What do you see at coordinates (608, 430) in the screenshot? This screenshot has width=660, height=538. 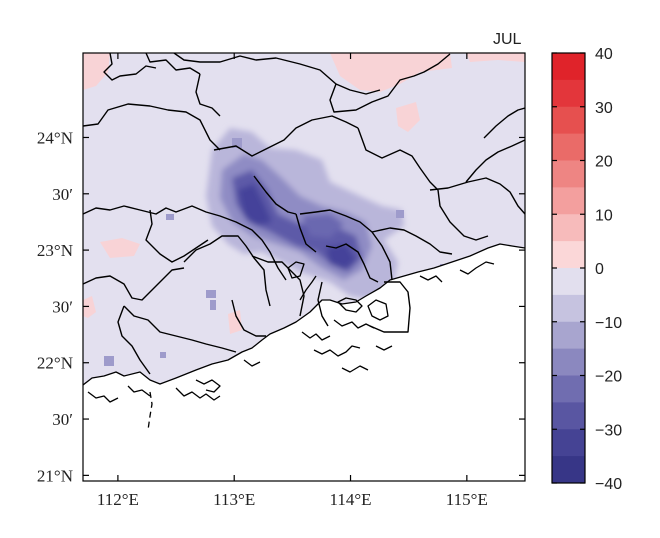 I see `colorbar-label: −30` at bounding box center [608, 430].